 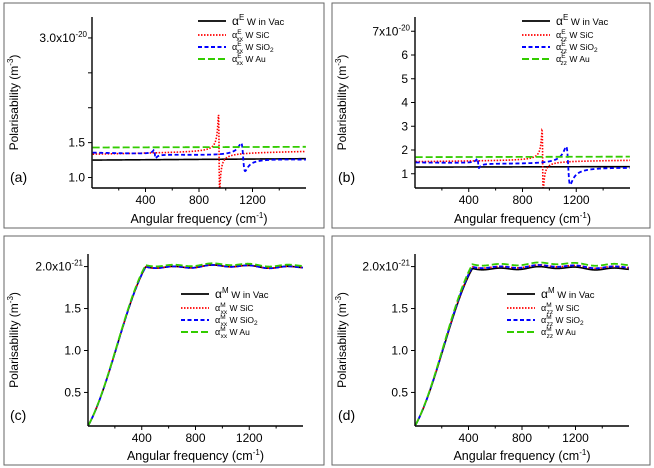 What do you see at coordinates (404, 103) in the screenshot?
I see `y-tick-label: 4` at bounding box center [404, 103].